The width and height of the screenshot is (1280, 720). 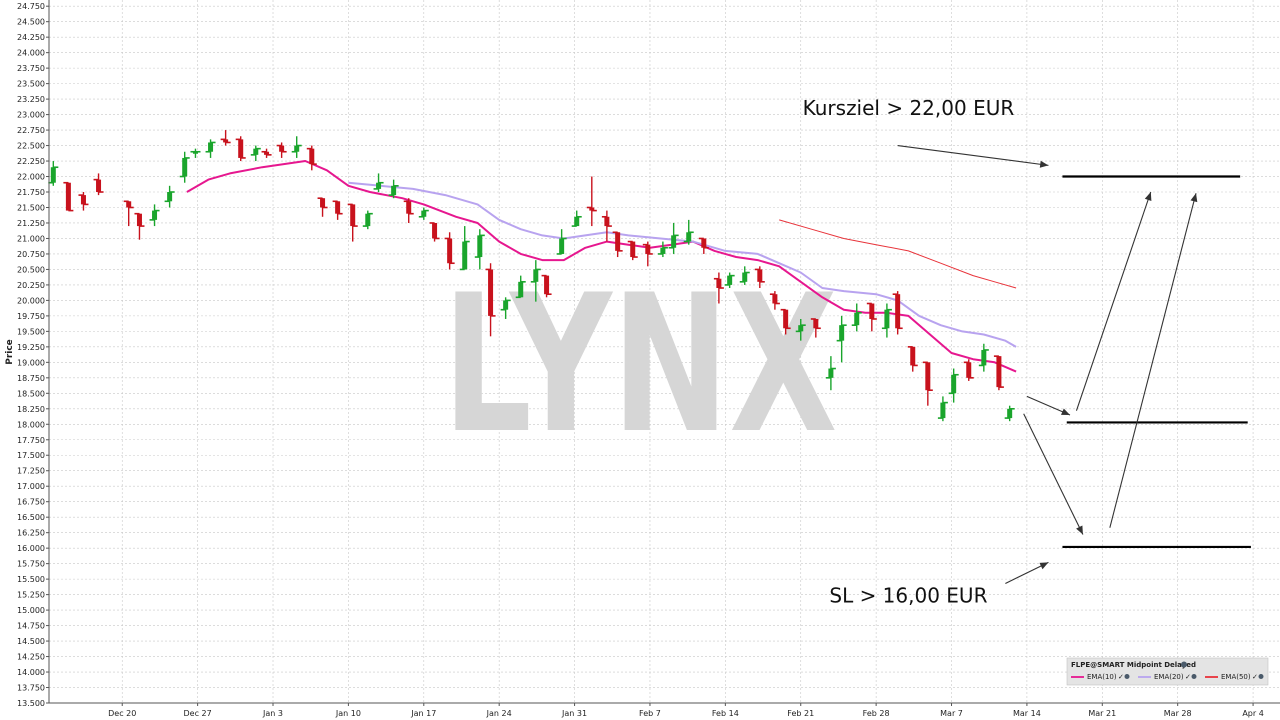 I want to click on y-tick-label: 20.000, so click(x=31, y=300).